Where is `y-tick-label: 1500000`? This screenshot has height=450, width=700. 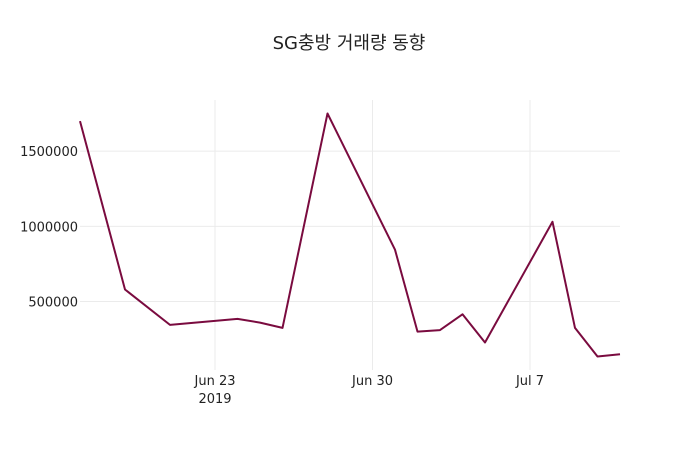 y-tick-label: 1500000 is located at coordinates (49, 152).